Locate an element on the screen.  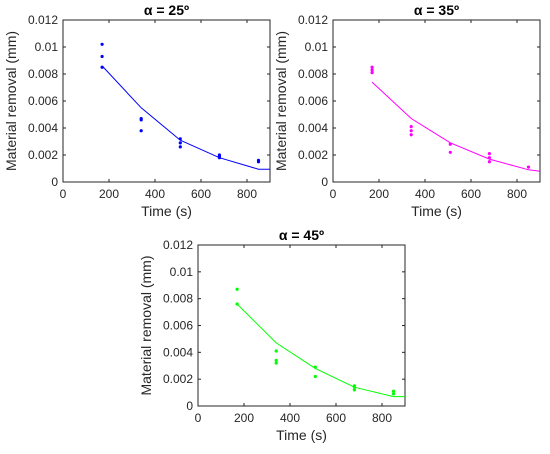
chart-title: α = 45º is located at coordinates (301, 235).